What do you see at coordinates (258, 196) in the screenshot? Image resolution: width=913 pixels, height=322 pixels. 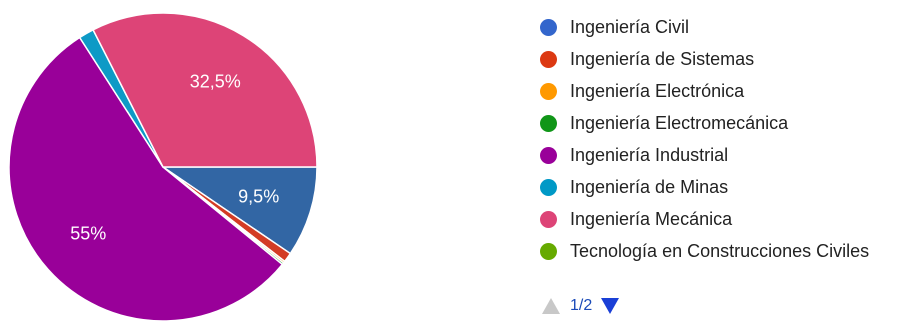 I see `pie-slice-label-0: 9,5%` at bounding box center [258, 196].